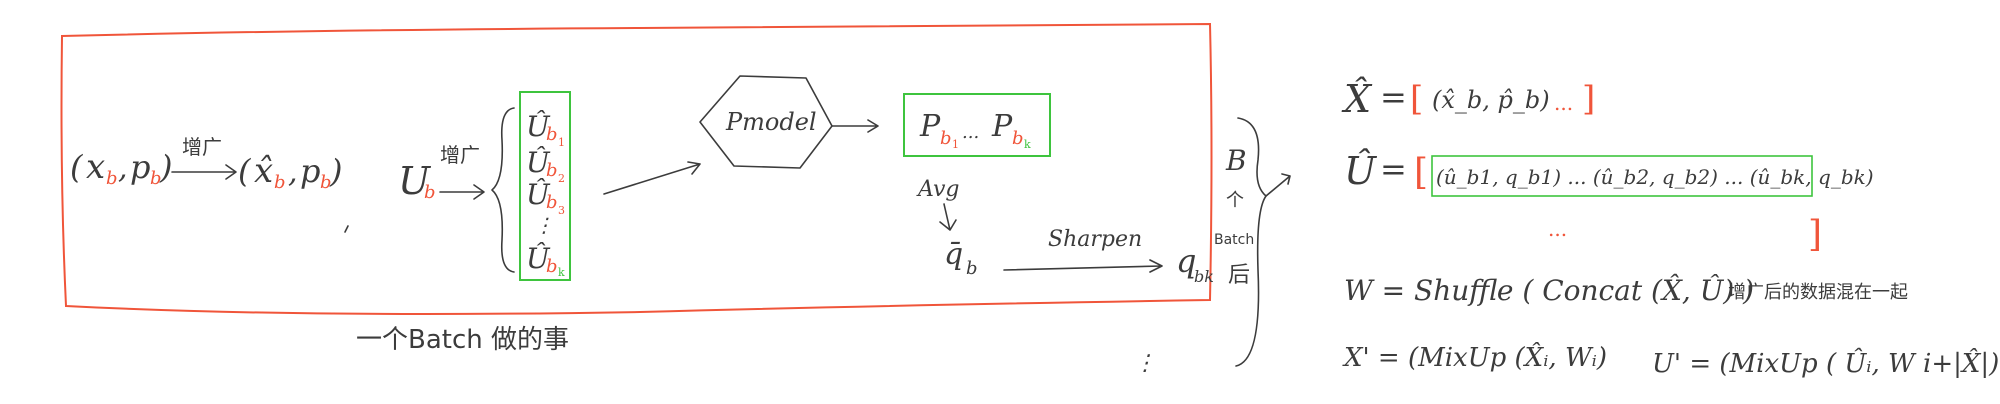  I want to click on x-hat-pair: ( x̂ b , p b ), so click(290, 172).